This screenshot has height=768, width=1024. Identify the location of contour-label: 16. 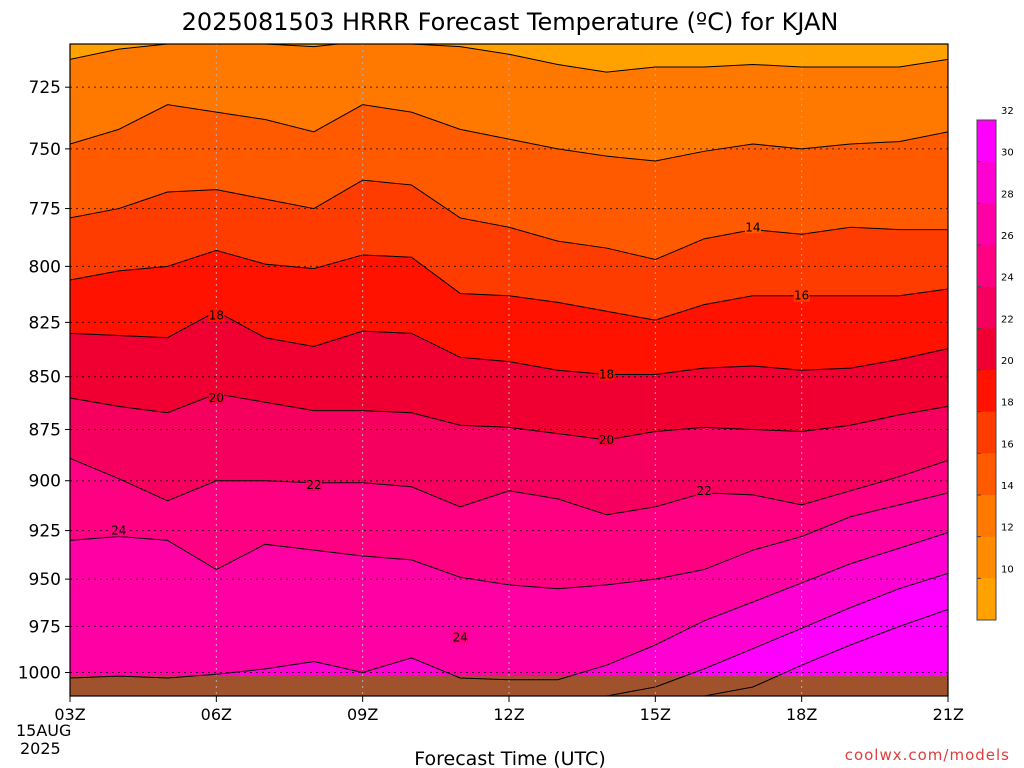
(801, 296).